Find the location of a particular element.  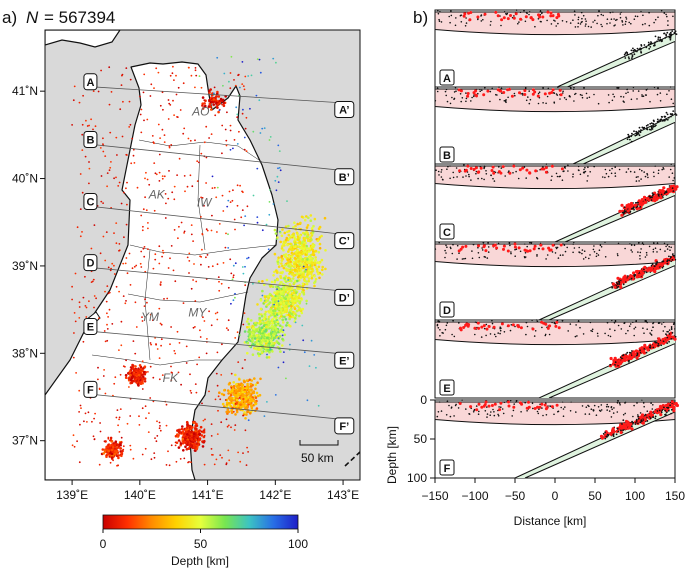

section-tag-box is located at coordinates (447, 387).